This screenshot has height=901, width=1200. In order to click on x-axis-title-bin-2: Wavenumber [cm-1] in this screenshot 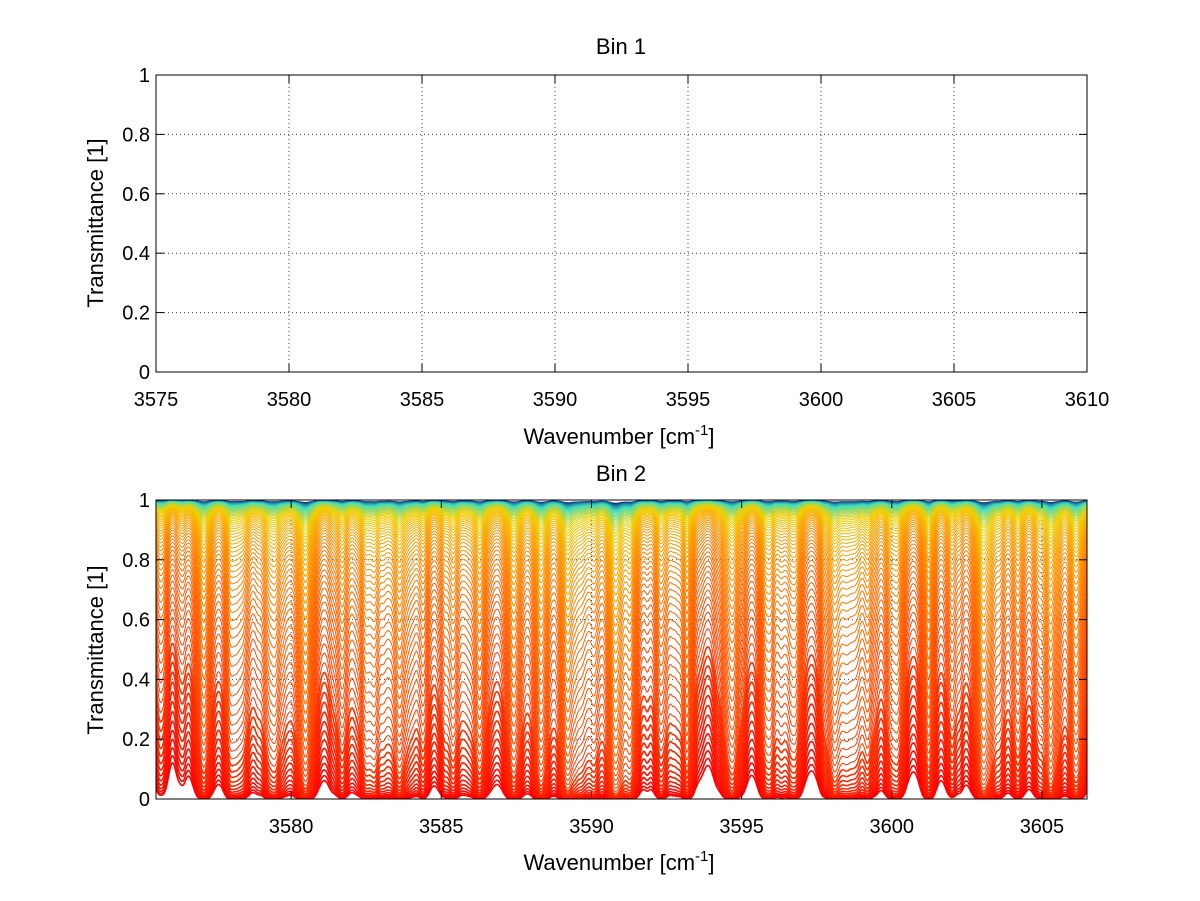, I will do `click(618, 861)`.